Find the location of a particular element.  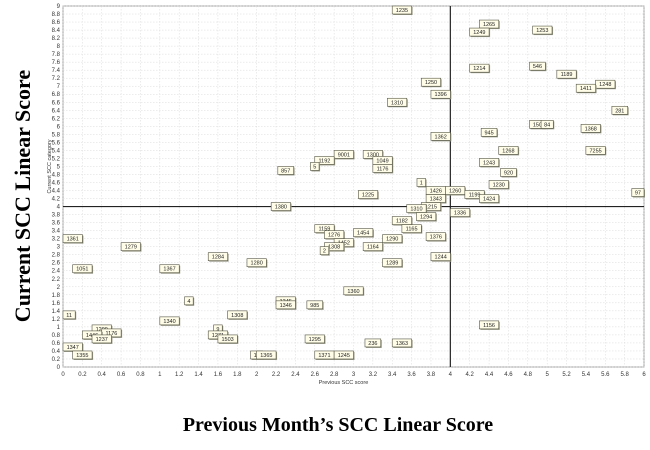

data-point: 1362 is located at coordinates (441, 137).